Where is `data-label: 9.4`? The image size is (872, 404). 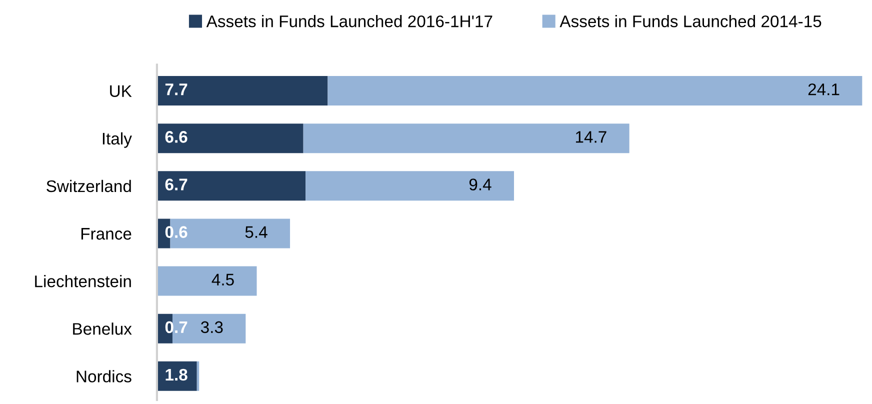
data-label: 9.4 is located at coordinates (480, 184).